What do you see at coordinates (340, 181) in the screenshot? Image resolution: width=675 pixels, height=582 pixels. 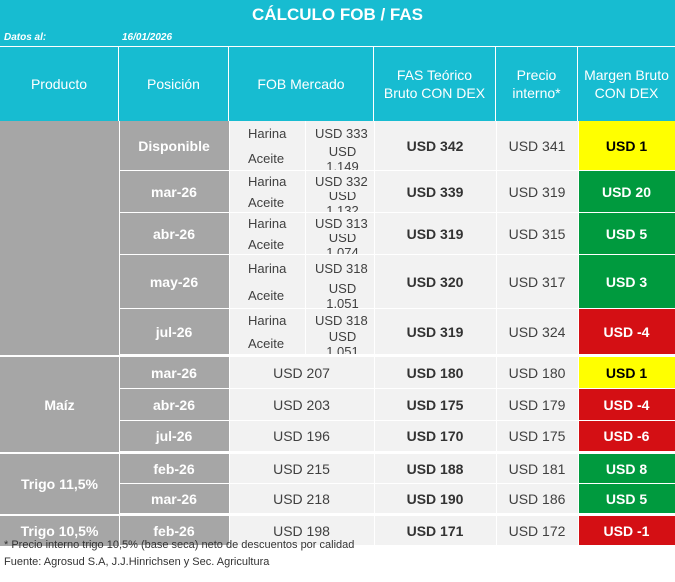 I see `fob-harina-value: USD 332` at bounding box center [340, 181].